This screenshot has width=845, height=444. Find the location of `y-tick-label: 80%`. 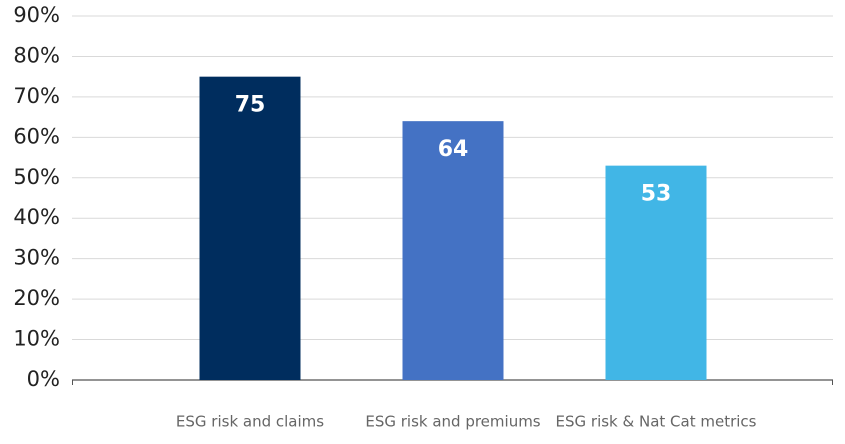

y-tick-label: 80% is located at coordinates (36, 55).